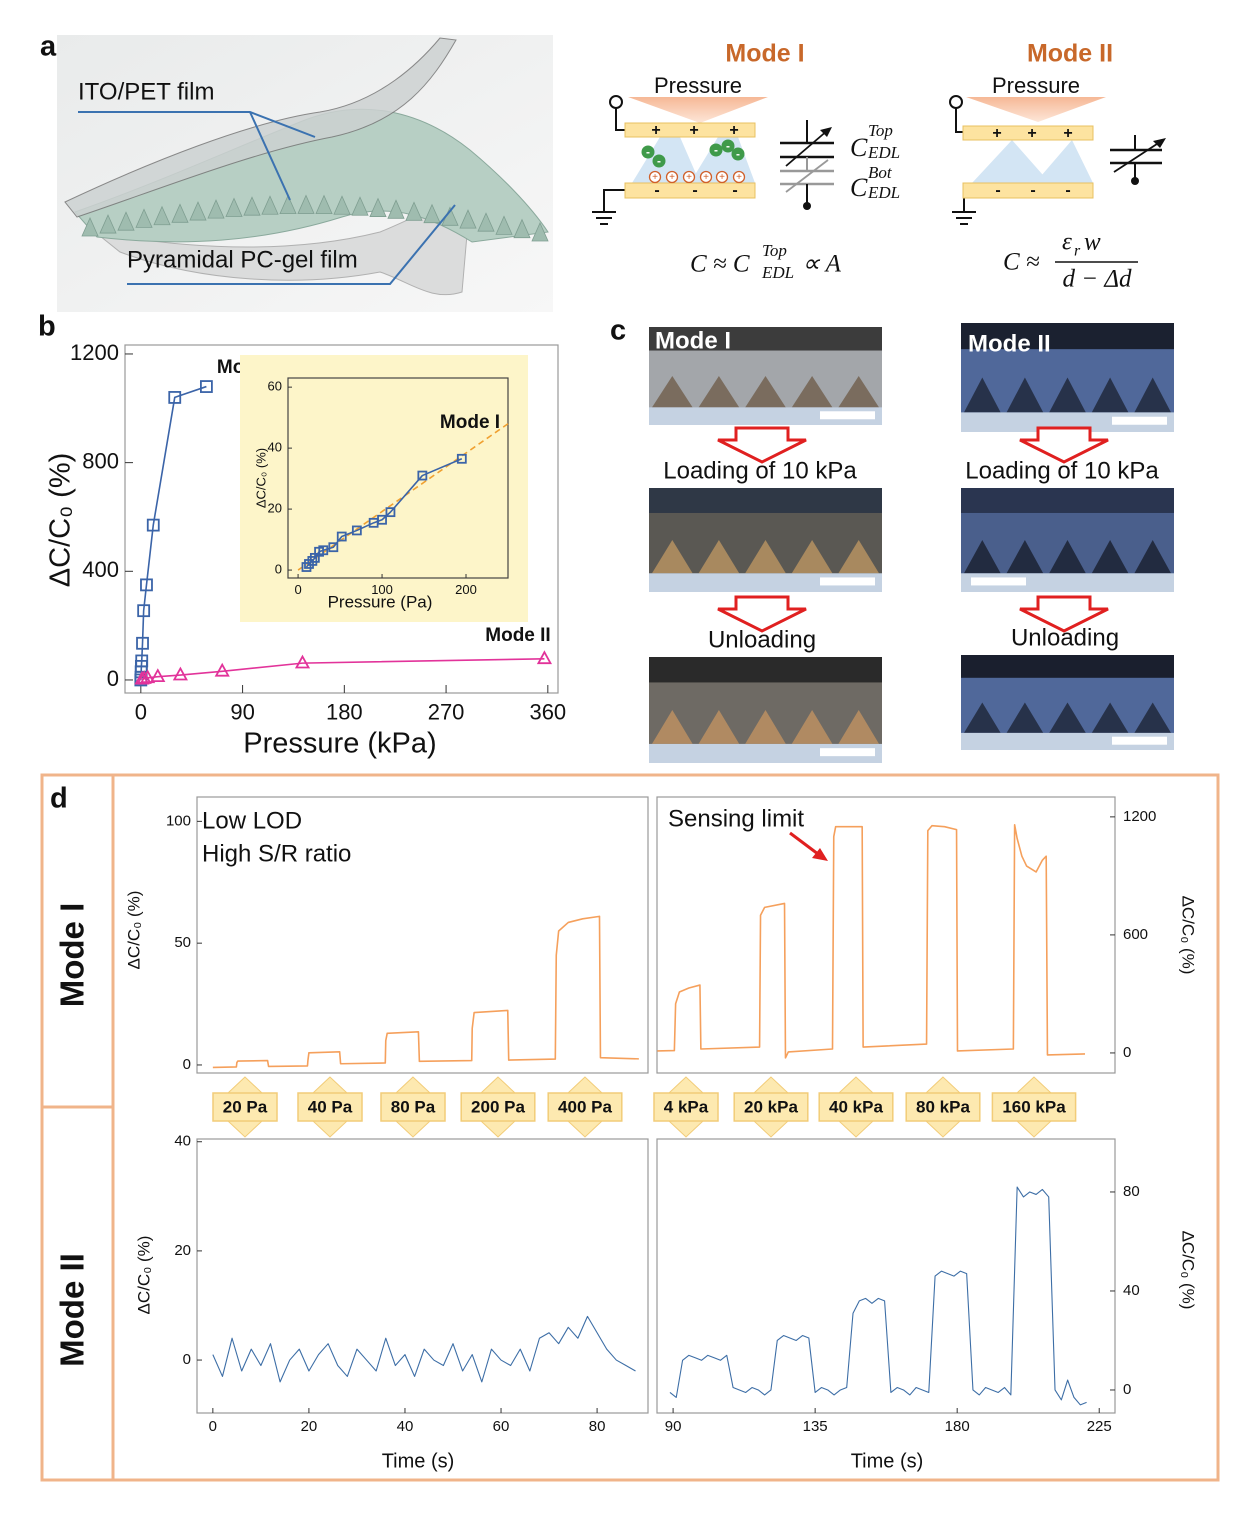 The width and height of the screenshot is (1251, 1514). What do you see at coordinates (597, 1426) in the screenshot?
I see `x-tick-label: 80` at bounding box center [597, 1426].